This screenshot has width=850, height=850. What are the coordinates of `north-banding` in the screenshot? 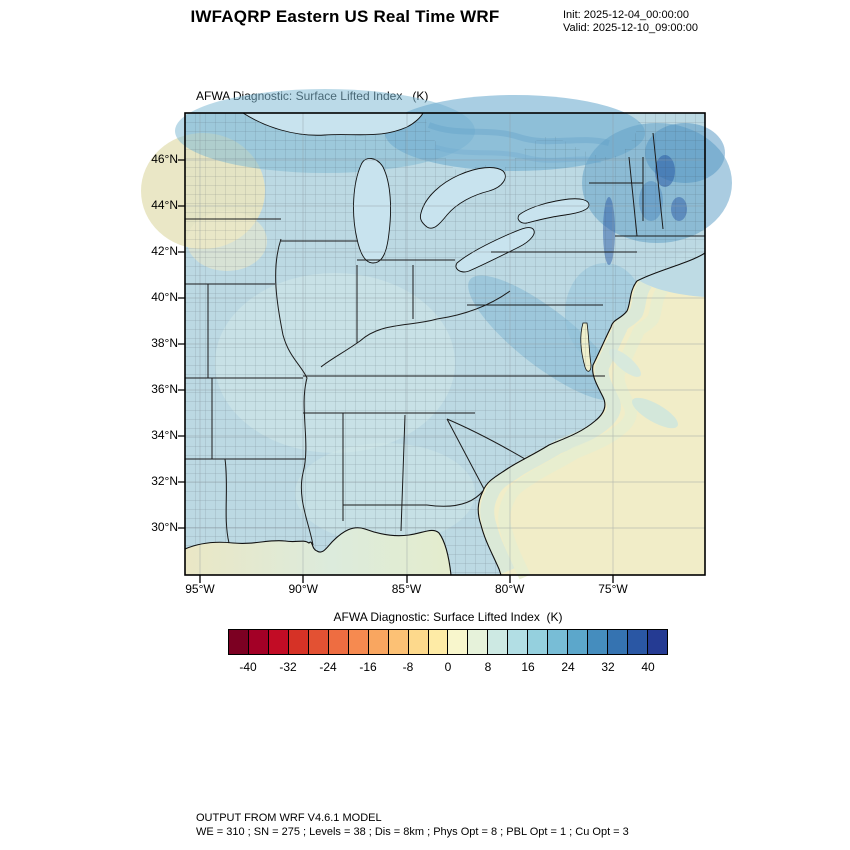 It's located at (518, 143).